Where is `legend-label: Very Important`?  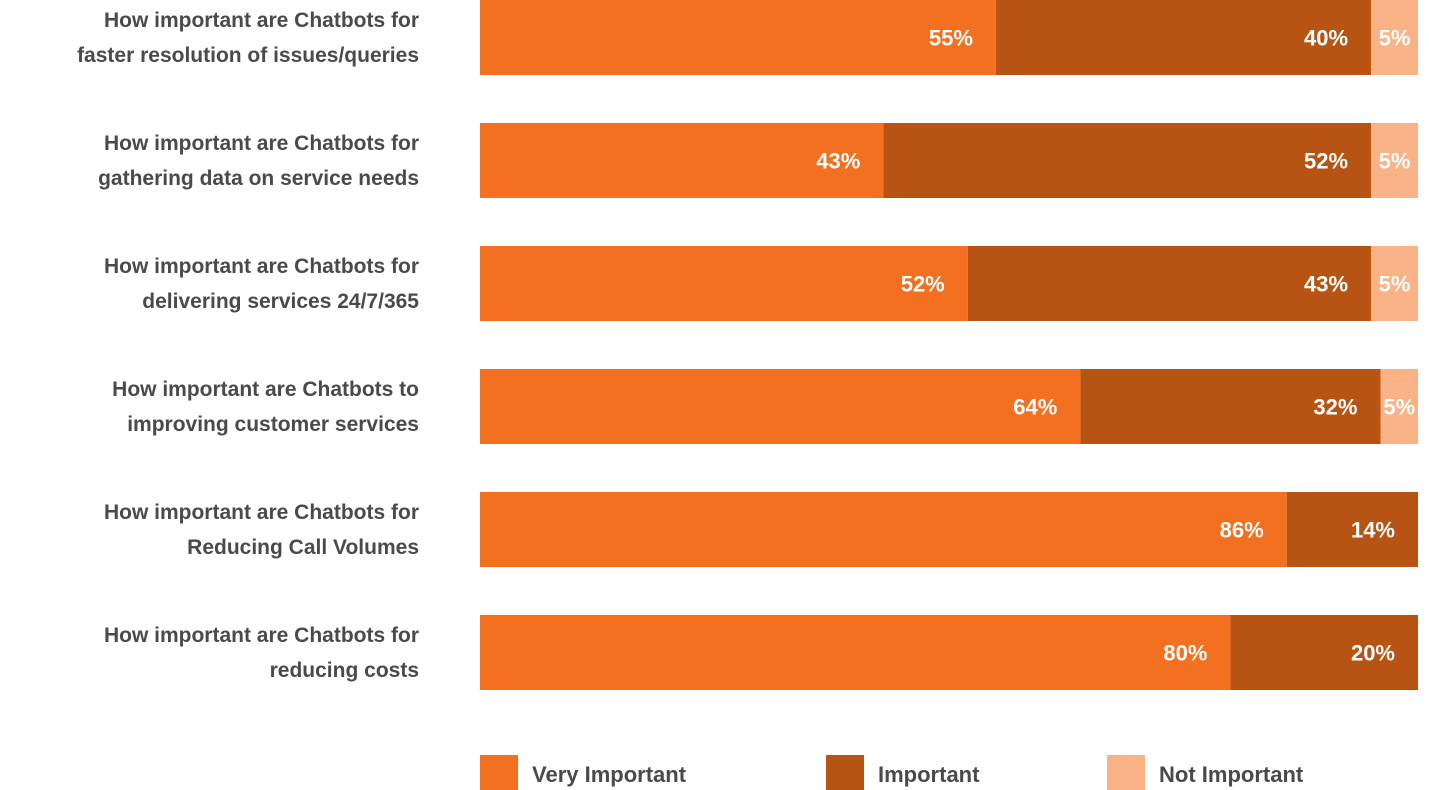
legend-label: Very Important is located at coordinates (609, 774).